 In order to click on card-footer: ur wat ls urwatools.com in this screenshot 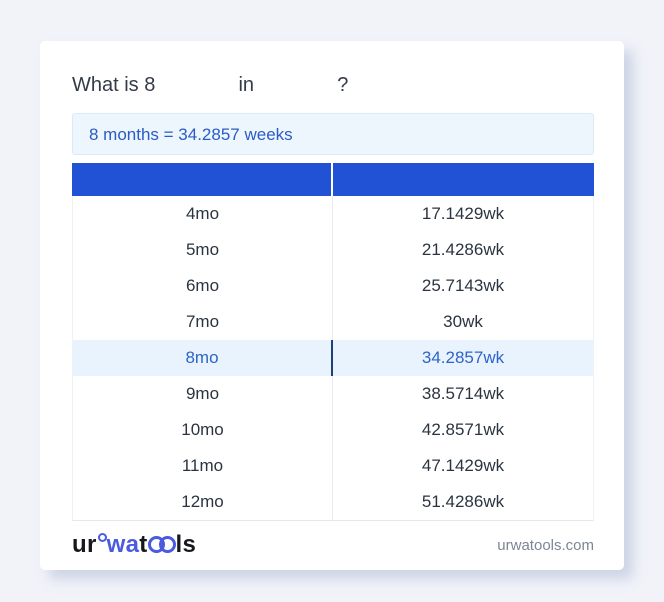, I will do `click(333, 545)`.